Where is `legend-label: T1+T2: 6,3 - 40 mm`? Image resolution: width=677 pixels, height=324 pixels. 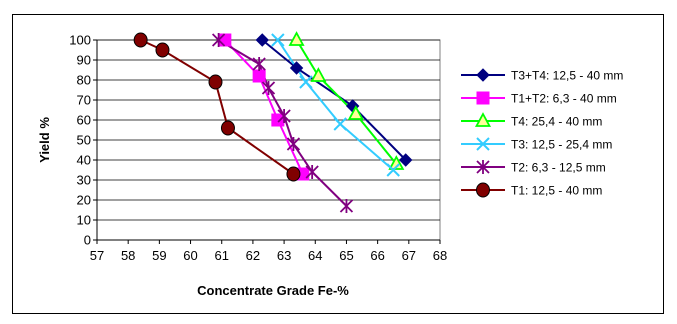
legend-label: T1+T2: 6,3 - 40 mm is located at coordinates (564, 99).